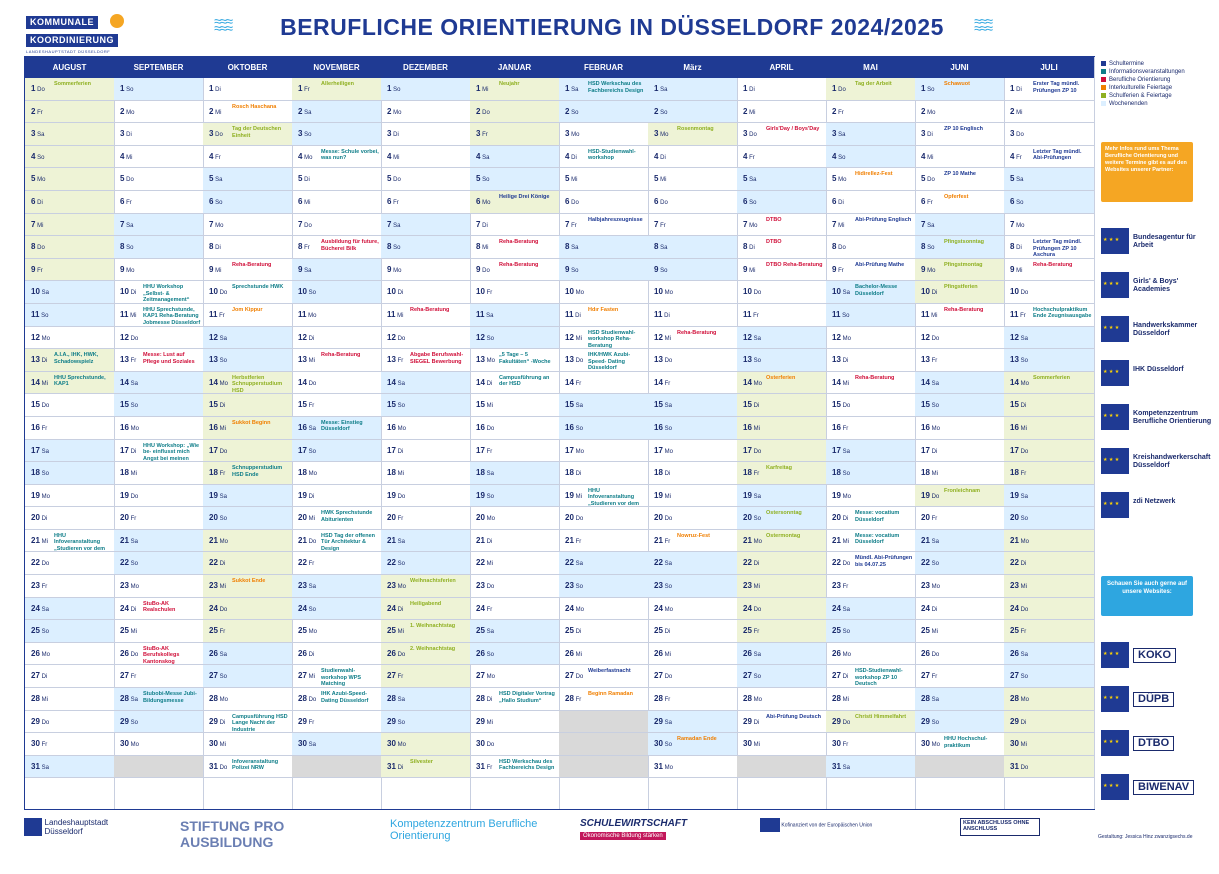 This screenshot has height=874, width=1219. What do you see at coordinates (524, 381) in the screenshot?
I see `event-label: Campusführung an der HSD` at bounding box center [524, 381].